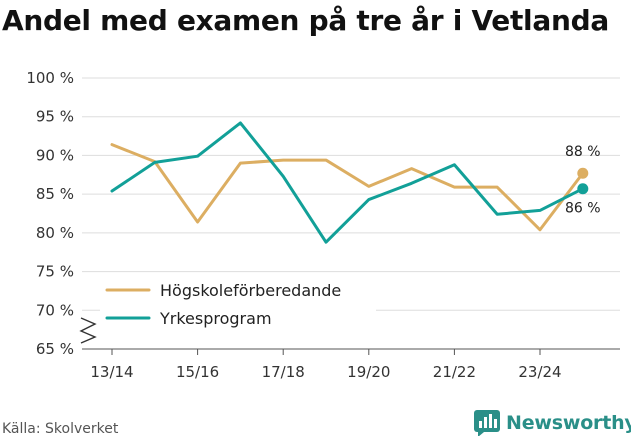  I want to click on brand-logo: Newsworthy, so click(552, 423).